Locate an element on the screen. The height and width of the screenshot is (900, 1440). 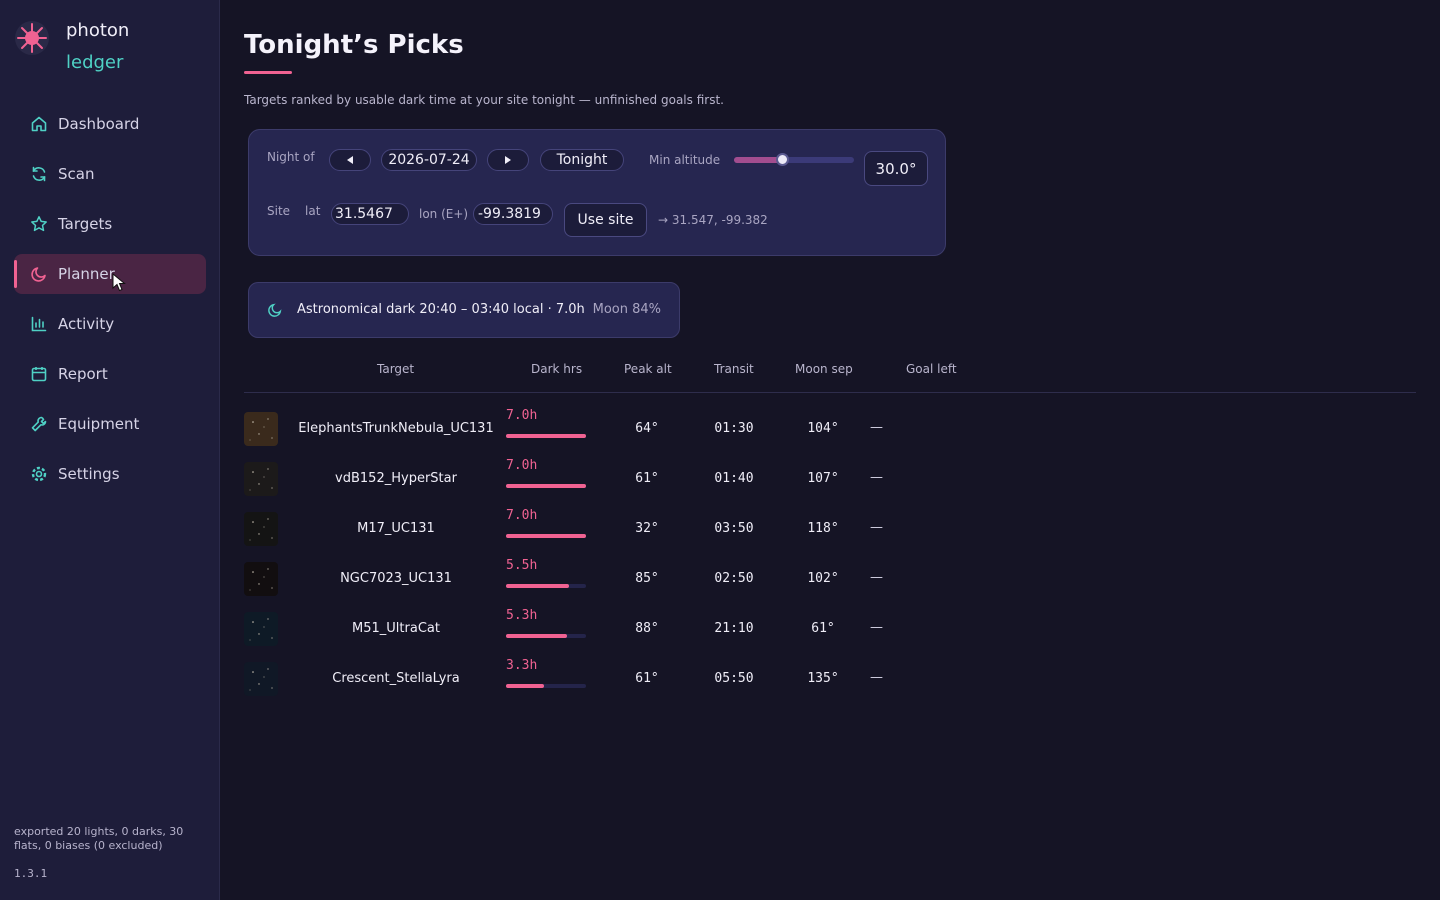
column-header-dark-hrs: Dark hrs is located at coordinates (557, 369).